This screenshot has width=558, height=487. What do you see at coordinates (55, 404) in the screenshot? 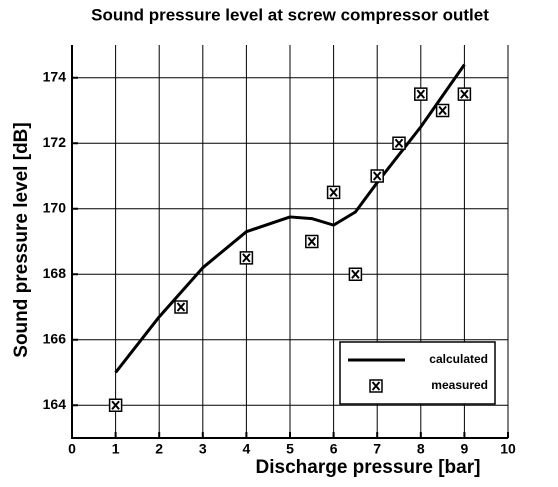
I see `y-tick-label: 164` at bounding box center [55, 404].